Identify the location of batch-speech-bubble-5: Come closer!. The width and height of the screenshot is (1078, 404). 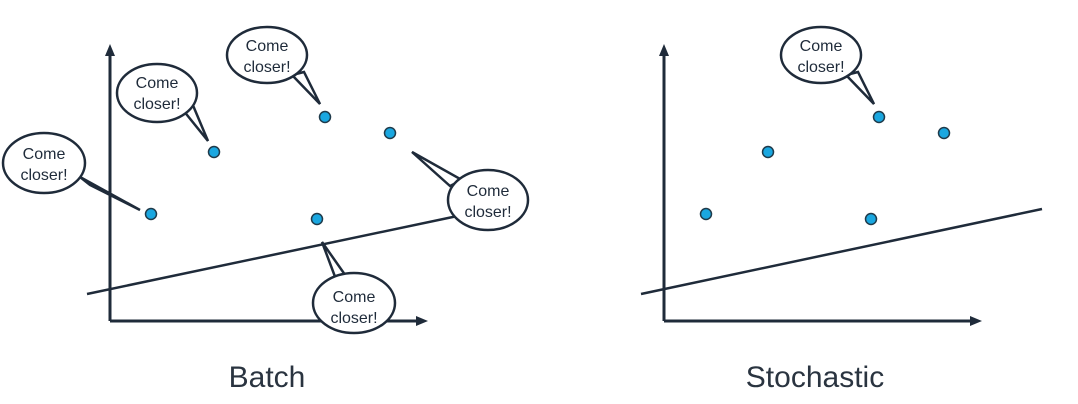
(354, 303).